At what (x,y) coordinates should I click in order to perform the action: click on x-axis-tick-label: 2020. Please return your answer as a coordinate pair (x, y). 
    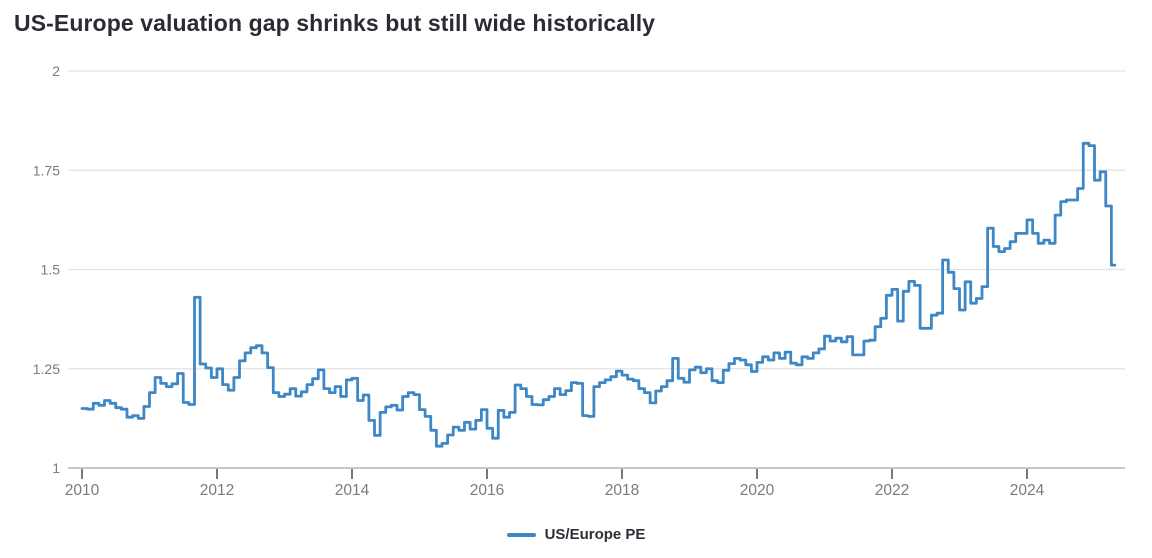
    Looking at the image, I should click on (757, 490).